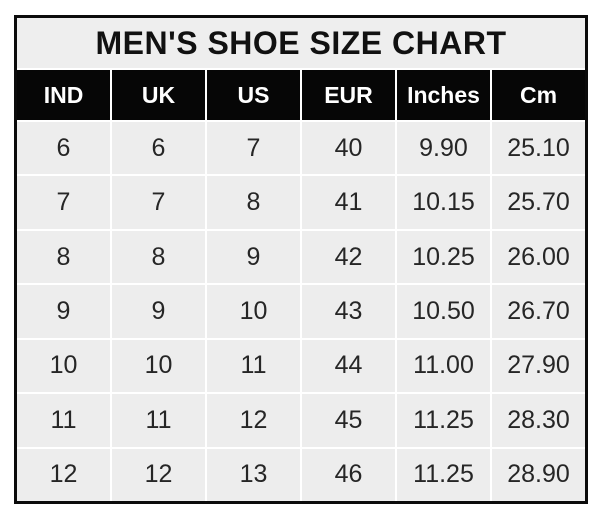 This screenshot has height=521, width=605. What do you see at coordinates (443, 257) in the screenshot?
I see `table-cell: 10.25` at bounding box center [443, 257].